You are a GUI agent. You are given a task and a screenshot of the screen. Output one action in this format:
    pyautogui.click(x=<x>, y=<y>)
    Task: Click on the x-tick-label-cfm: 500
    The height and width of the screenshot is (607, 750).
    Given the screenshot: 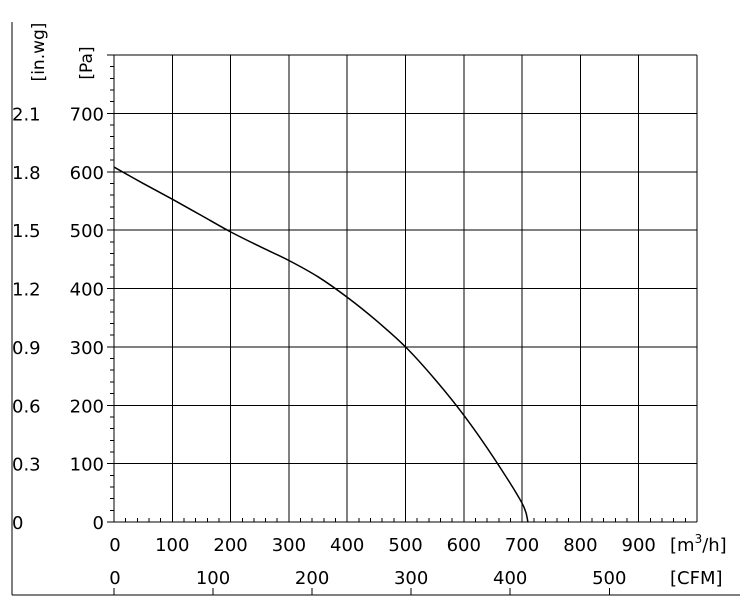 What is the action you would take?
    pyautogui.click(x=609, y=578)
    